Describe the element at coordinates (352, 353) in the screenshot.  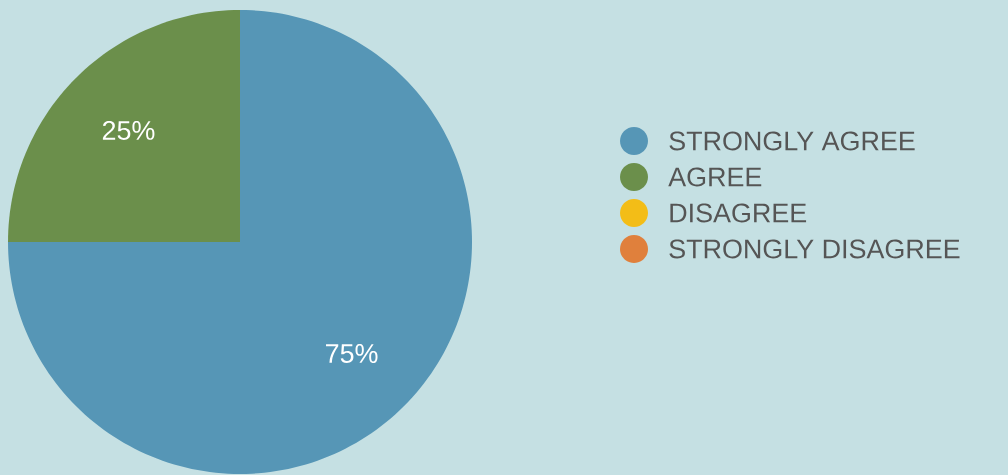
I see `data-label: 75%` at that location.